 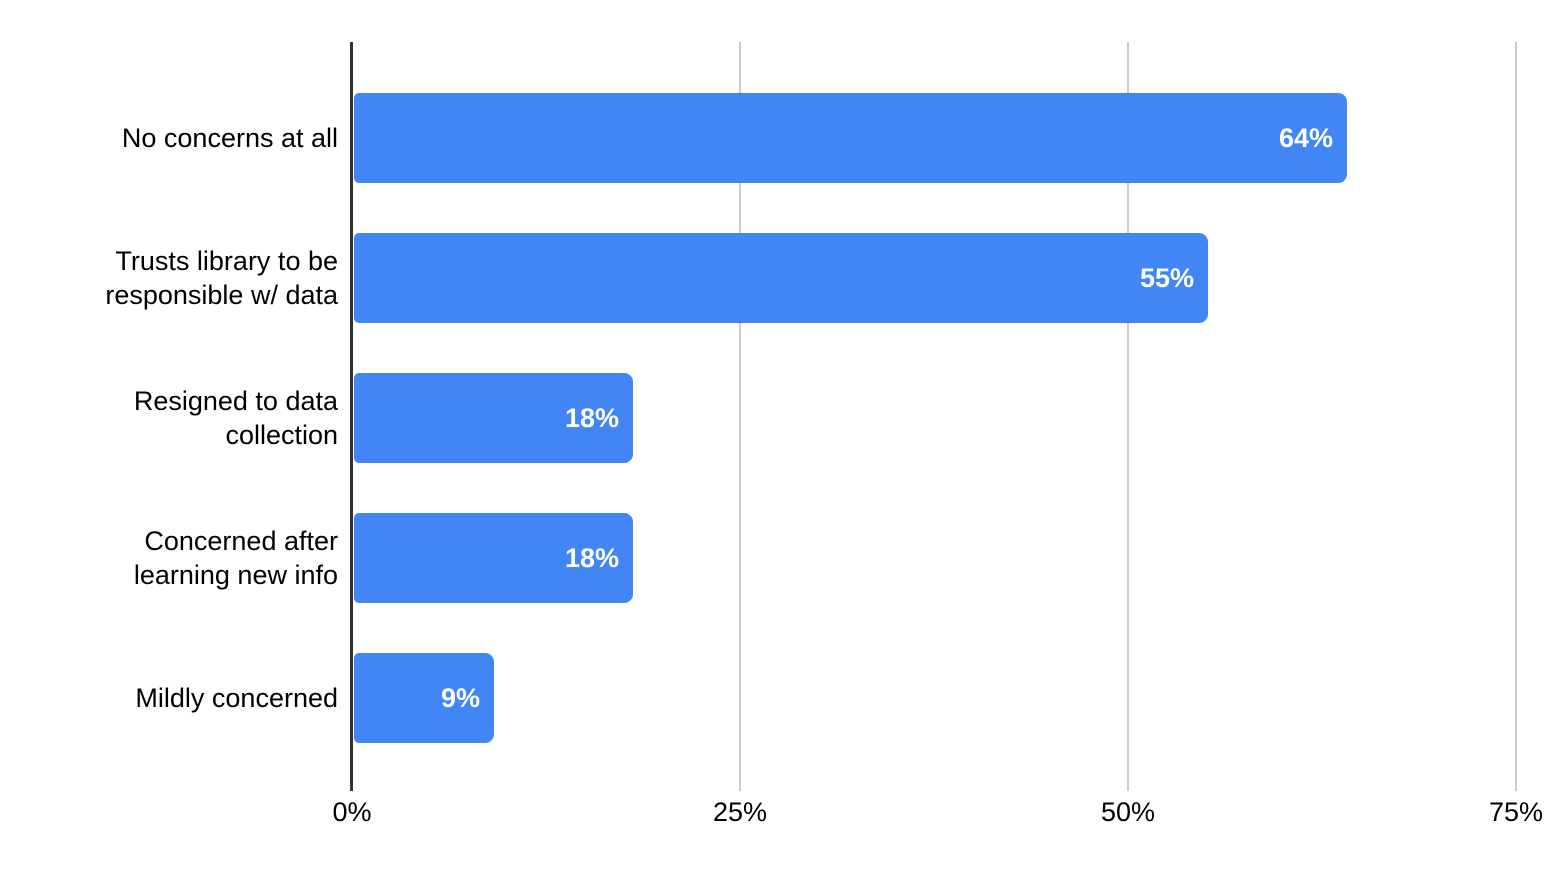 What do you see at coordinates (235, 558) in the screenshot?
I see `category-label: Concerned after learning new info` at bounding box center [235, 558].